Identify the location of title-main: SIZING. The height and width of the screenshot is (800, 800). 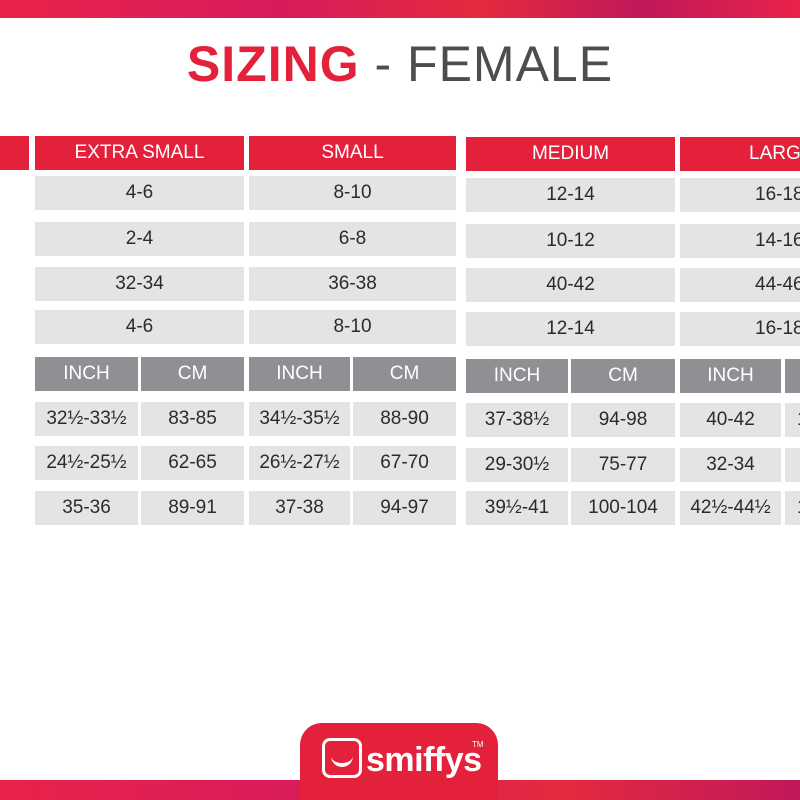
(273, 64).